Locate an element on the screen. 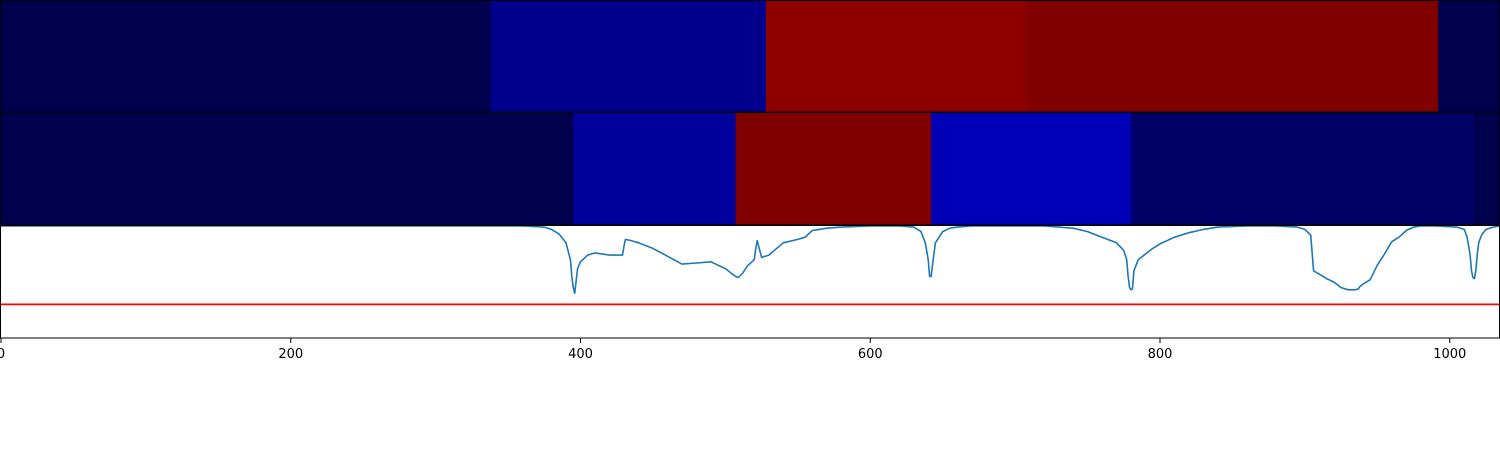  x-axis: 0 200 400 600 800 1000 is located at coordinates (733, 350).